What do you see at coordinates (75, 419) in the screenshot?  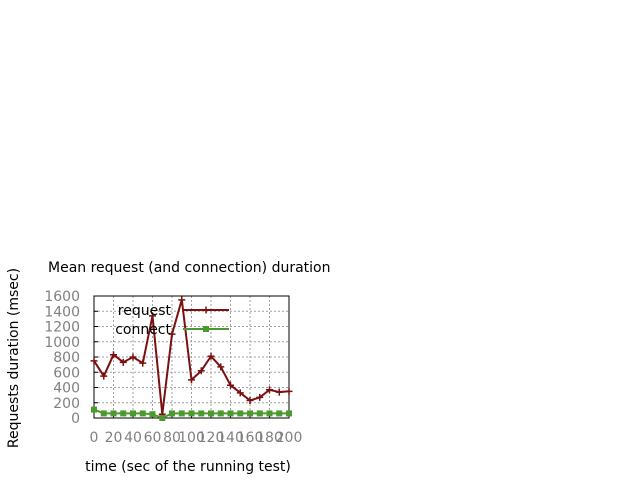 I see `y-tick-label: 0` at bounding box center [75, 419].